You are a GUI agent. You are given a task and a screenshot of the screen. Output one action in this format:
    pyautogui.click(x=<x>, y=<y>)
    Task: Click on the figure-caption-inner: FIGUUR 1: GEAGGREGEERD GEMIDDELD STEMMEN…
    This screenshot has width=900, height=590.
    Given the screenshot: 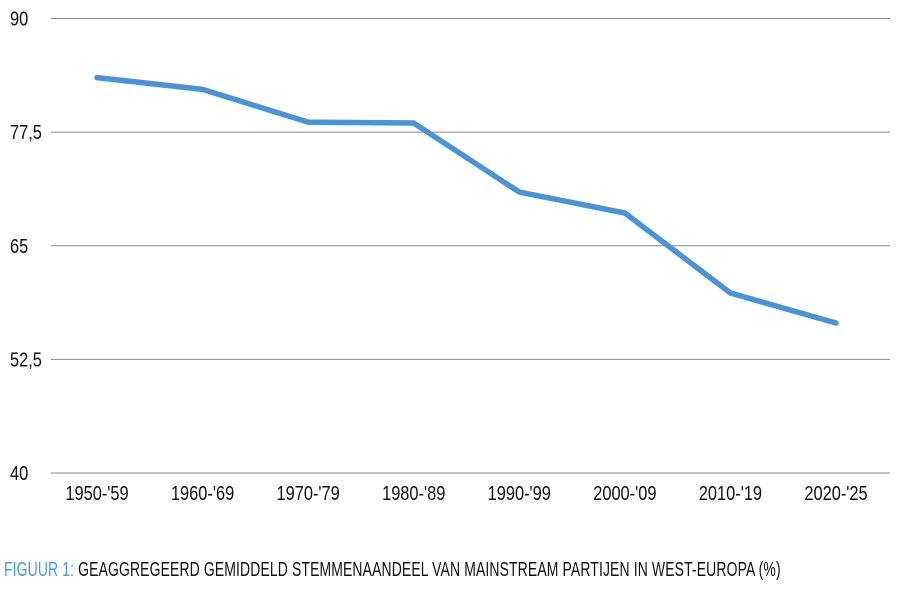 What is the action you would take?
    pyautogui.click(x=392, y=570)
    